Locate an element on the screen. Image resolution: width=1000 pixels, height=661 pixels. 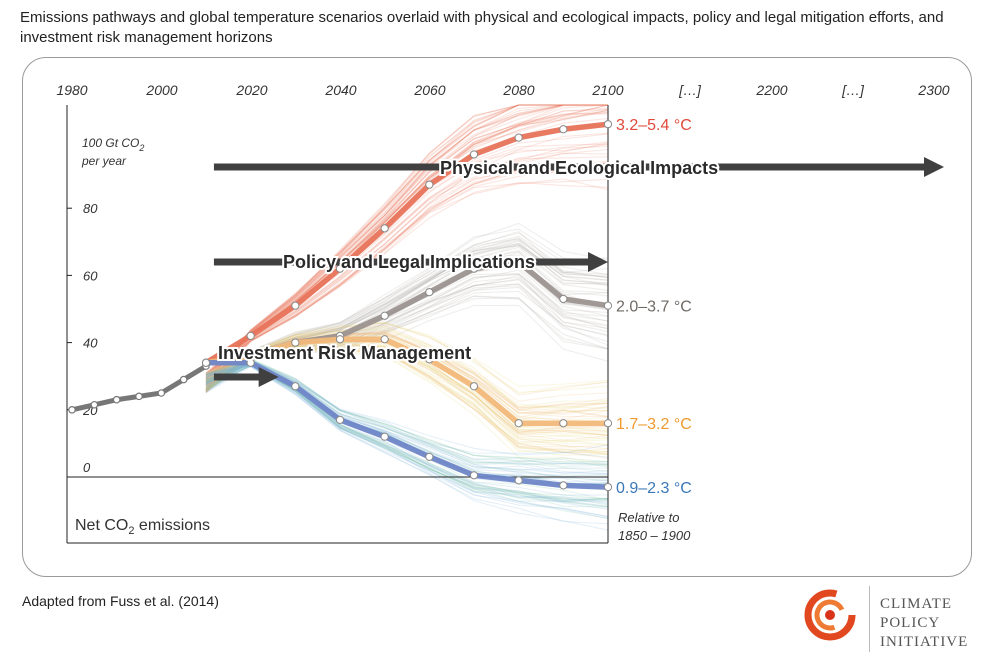
y-axis-unit-label: 100 Gt CO2 is located at coordinates (113, 144).